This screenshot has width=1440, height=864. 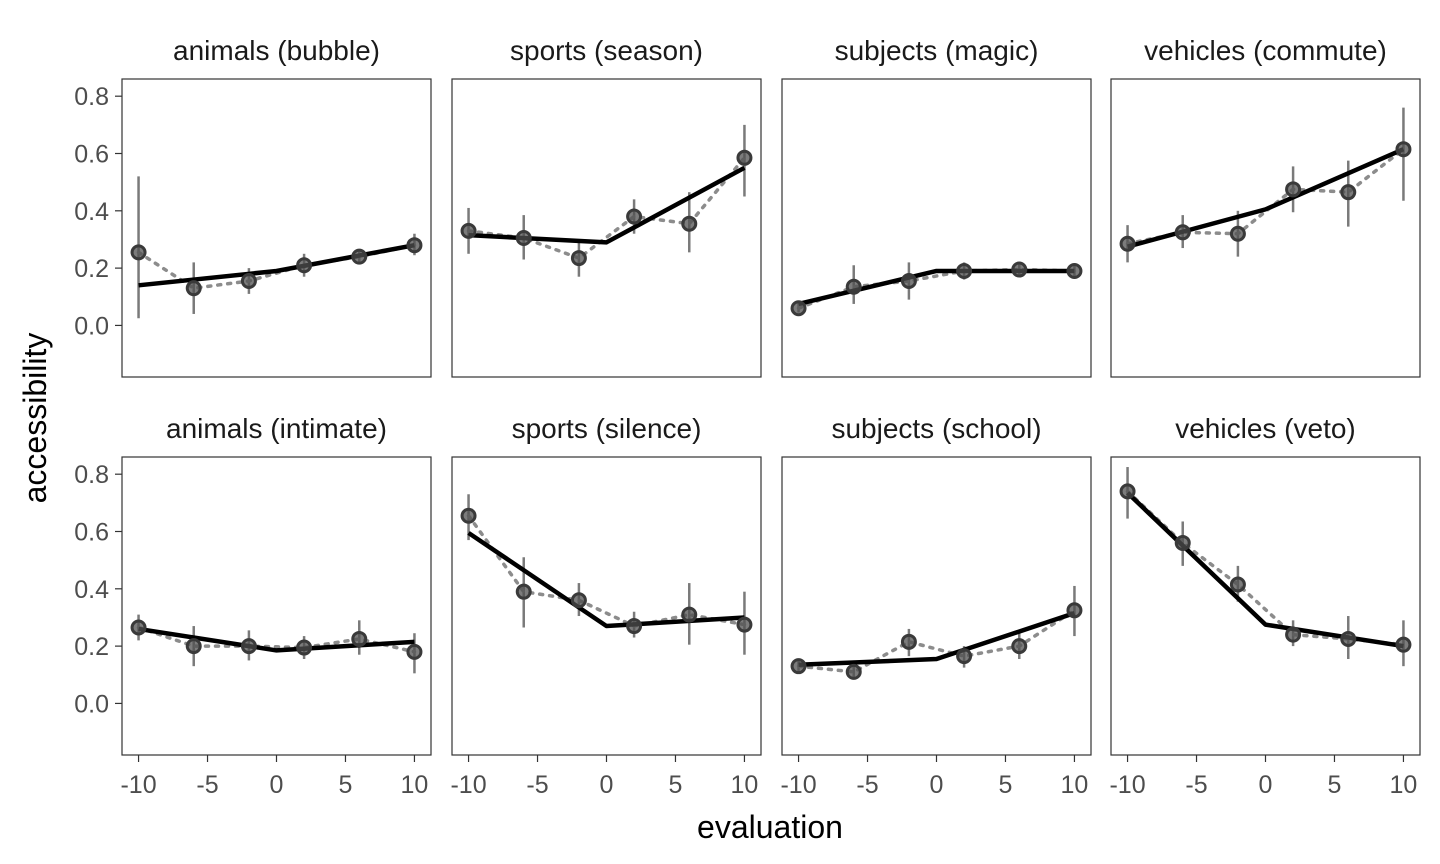 I want to click on x-axis-title: evaluation, so click(x=770, y=827).